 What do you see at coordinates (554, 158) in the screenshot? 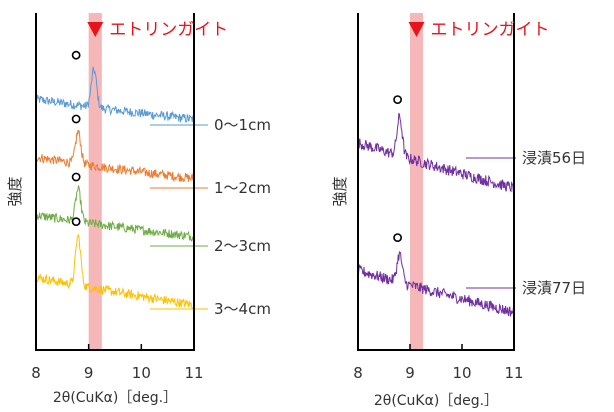
I see `series-label: 浸漬56日` at bounding box center [554, 158].